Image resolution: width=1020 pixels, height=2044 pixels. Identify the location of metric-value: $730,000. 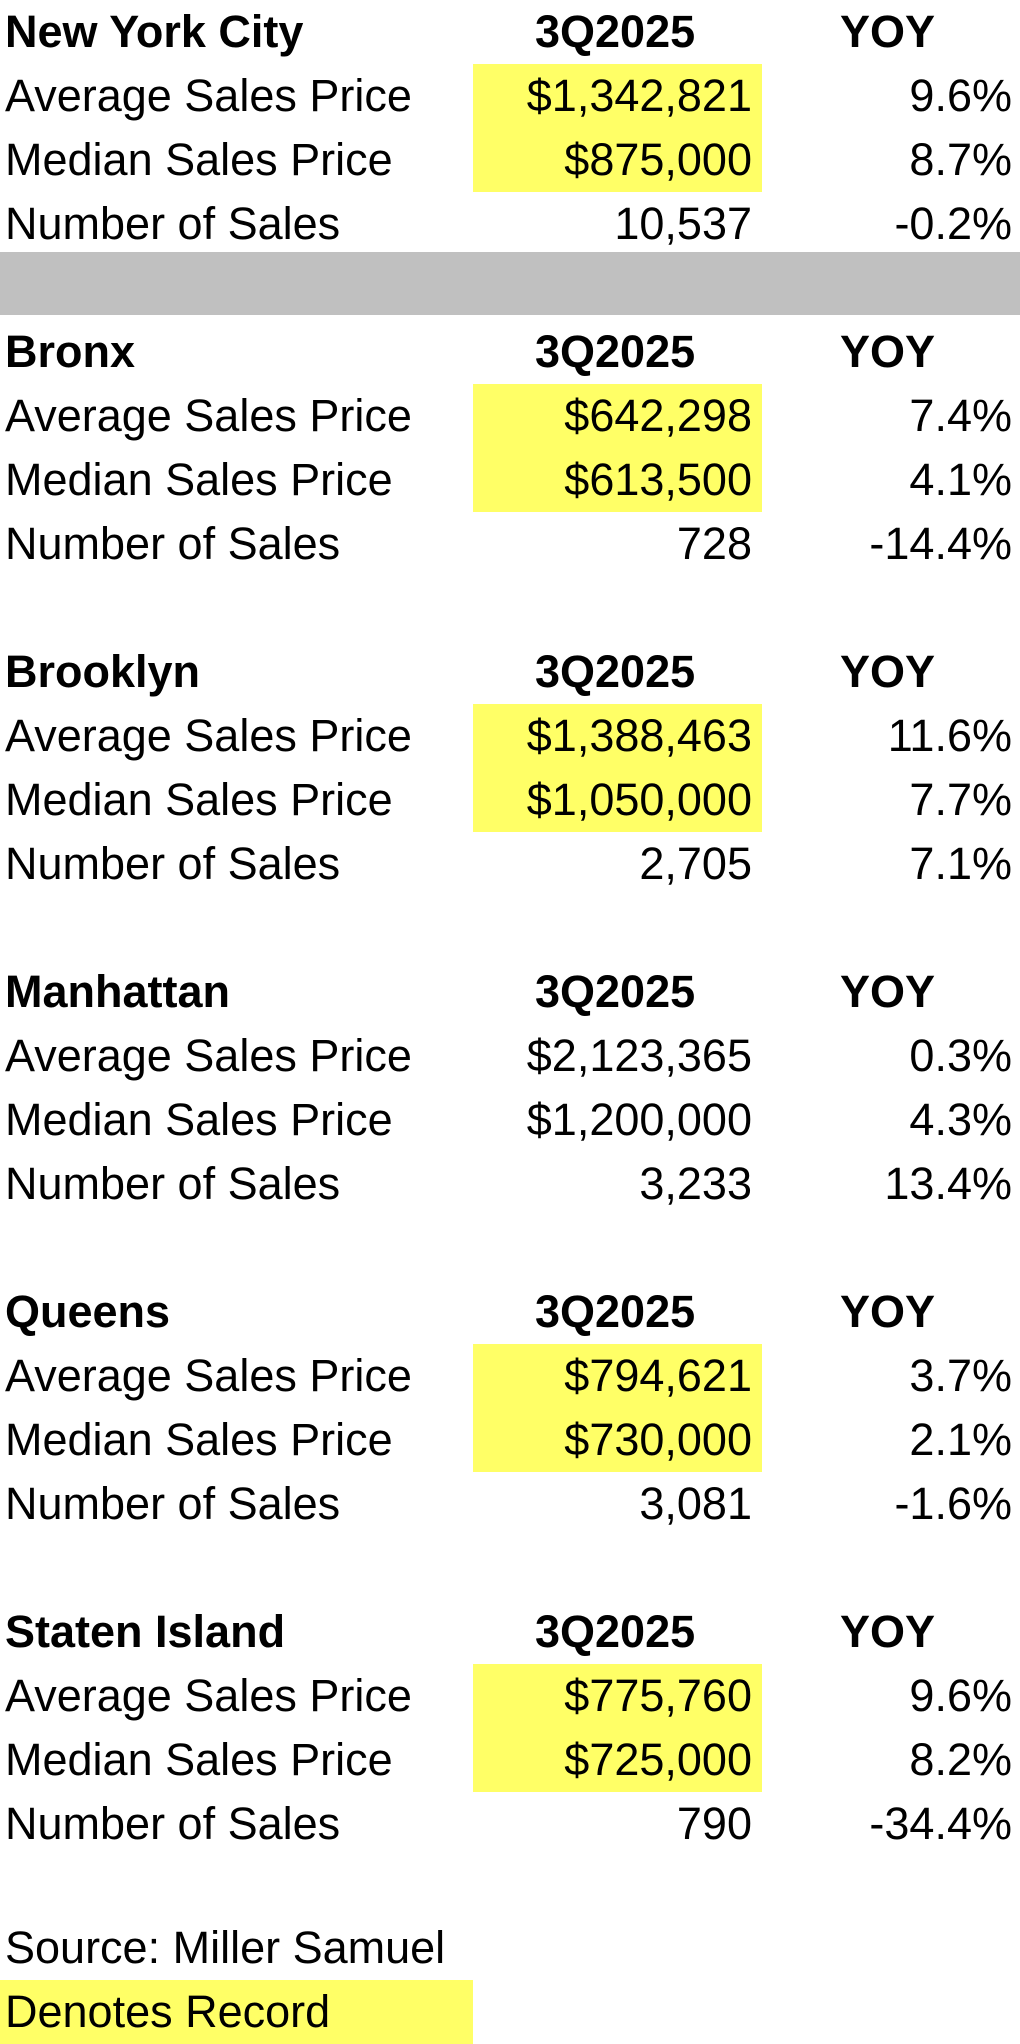
(658, 1439).